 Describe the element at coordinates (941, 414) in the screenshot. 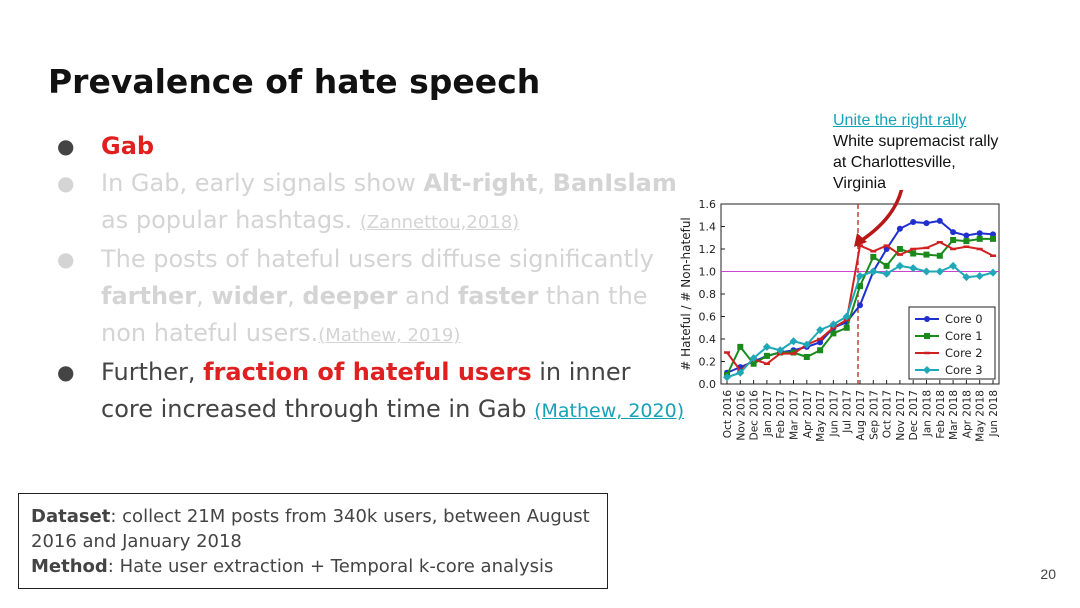

I see `x-tick-label: Feb 2018` at that location.